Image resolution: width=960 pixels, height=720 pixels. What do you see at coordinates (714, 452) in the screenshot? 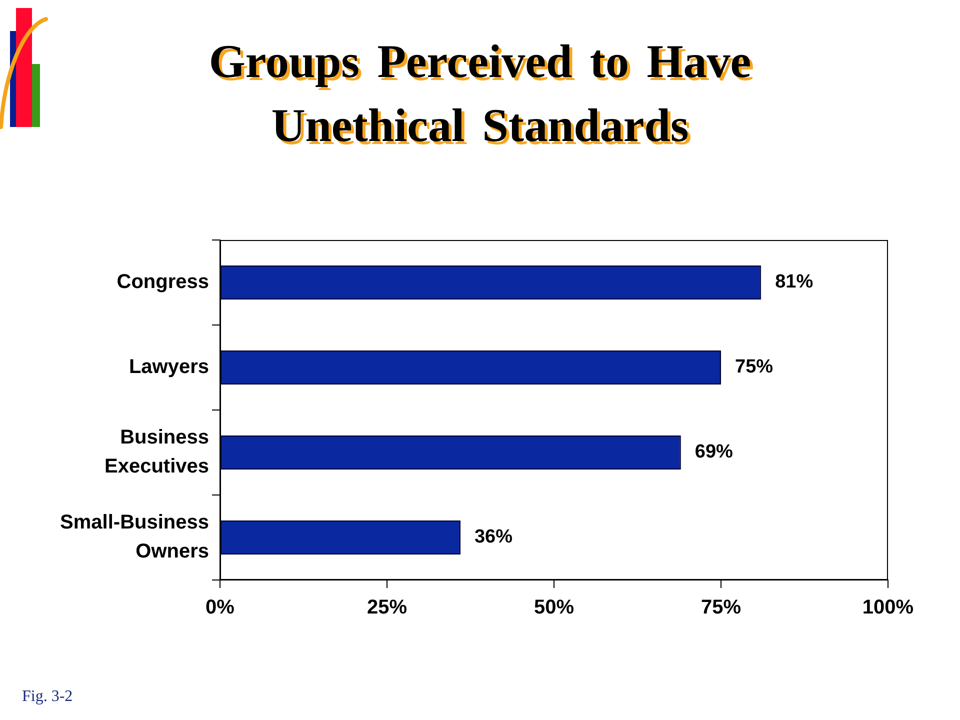
I see `data-label: 69%` at bounding box center [714, 452].